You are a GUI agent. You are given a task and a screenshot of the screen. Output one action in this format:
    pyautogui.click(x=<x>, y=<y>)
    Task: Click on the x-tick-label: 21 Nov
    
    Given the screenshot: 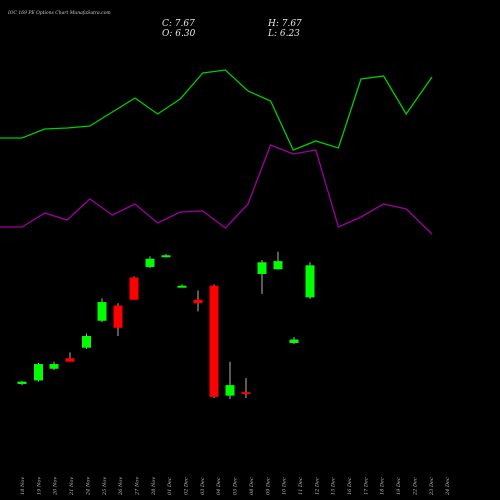 What is the action you would take?
    pyautogui.click(x=72, y=486)
    